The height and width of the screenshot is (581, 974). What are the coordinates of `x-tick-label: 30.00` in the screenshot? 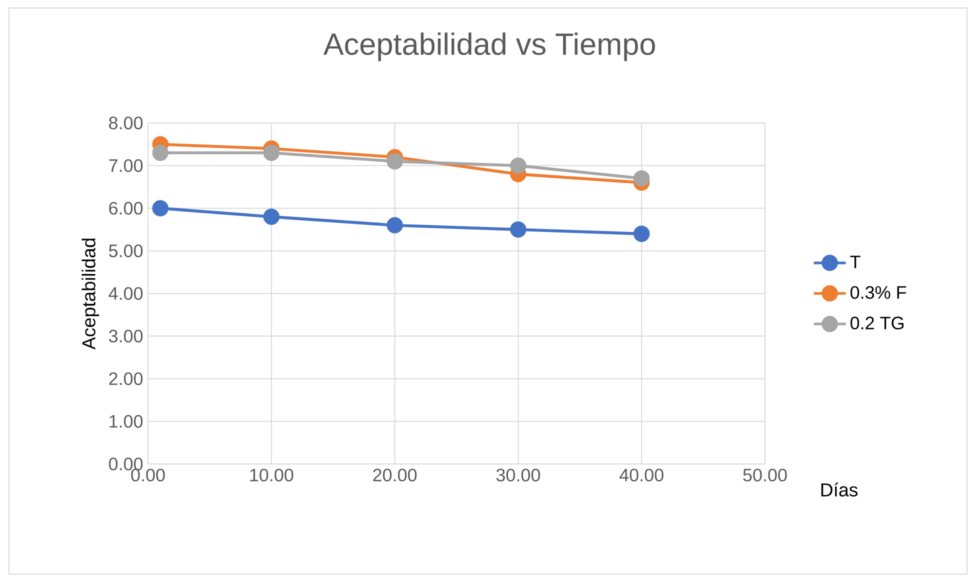 It's located at (518, 475).